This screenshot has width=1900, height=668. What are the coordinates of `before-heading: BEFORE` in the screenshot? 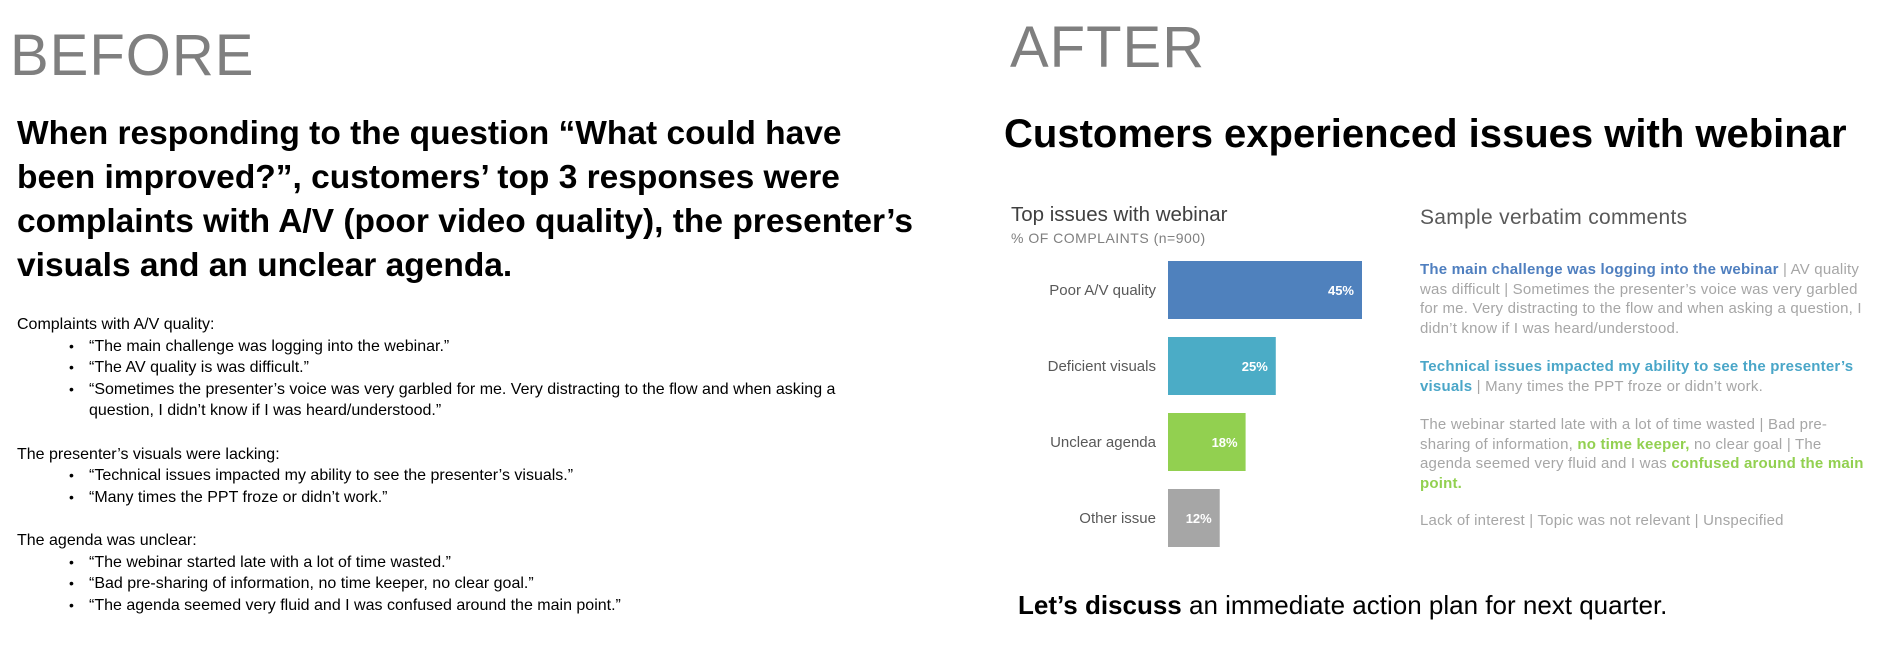 It's located at (132, 55).